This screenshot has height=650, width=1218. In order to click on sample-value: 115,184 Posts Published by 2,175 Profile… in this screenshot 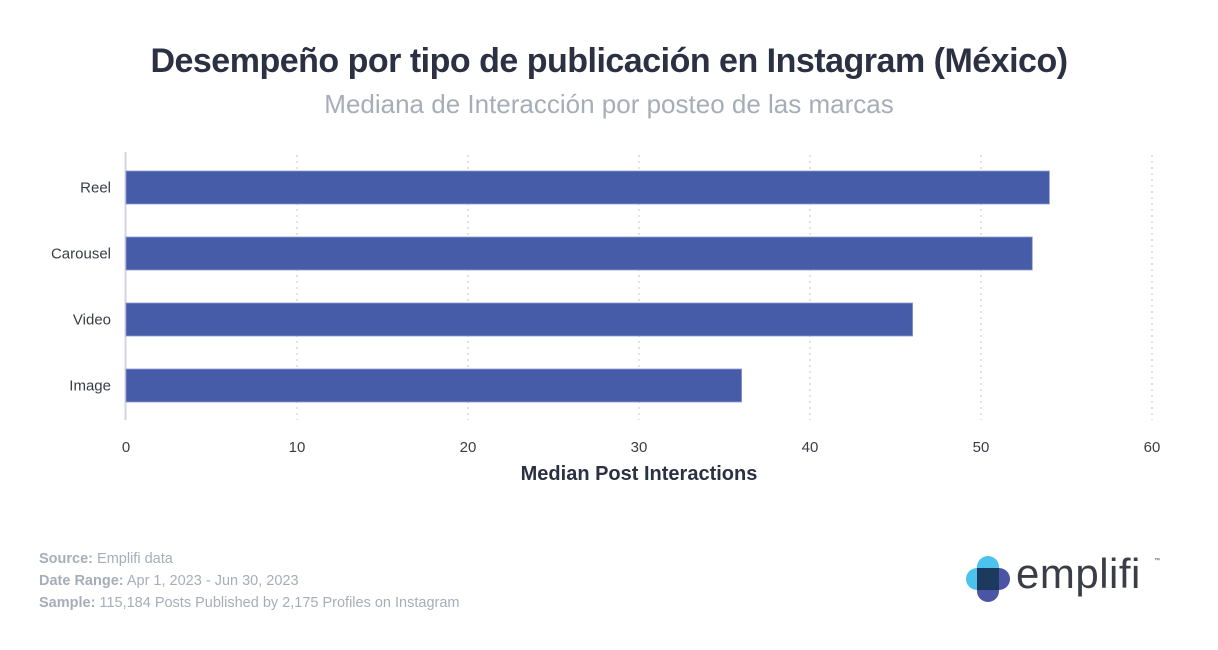, I will do `click(279, 603)`.